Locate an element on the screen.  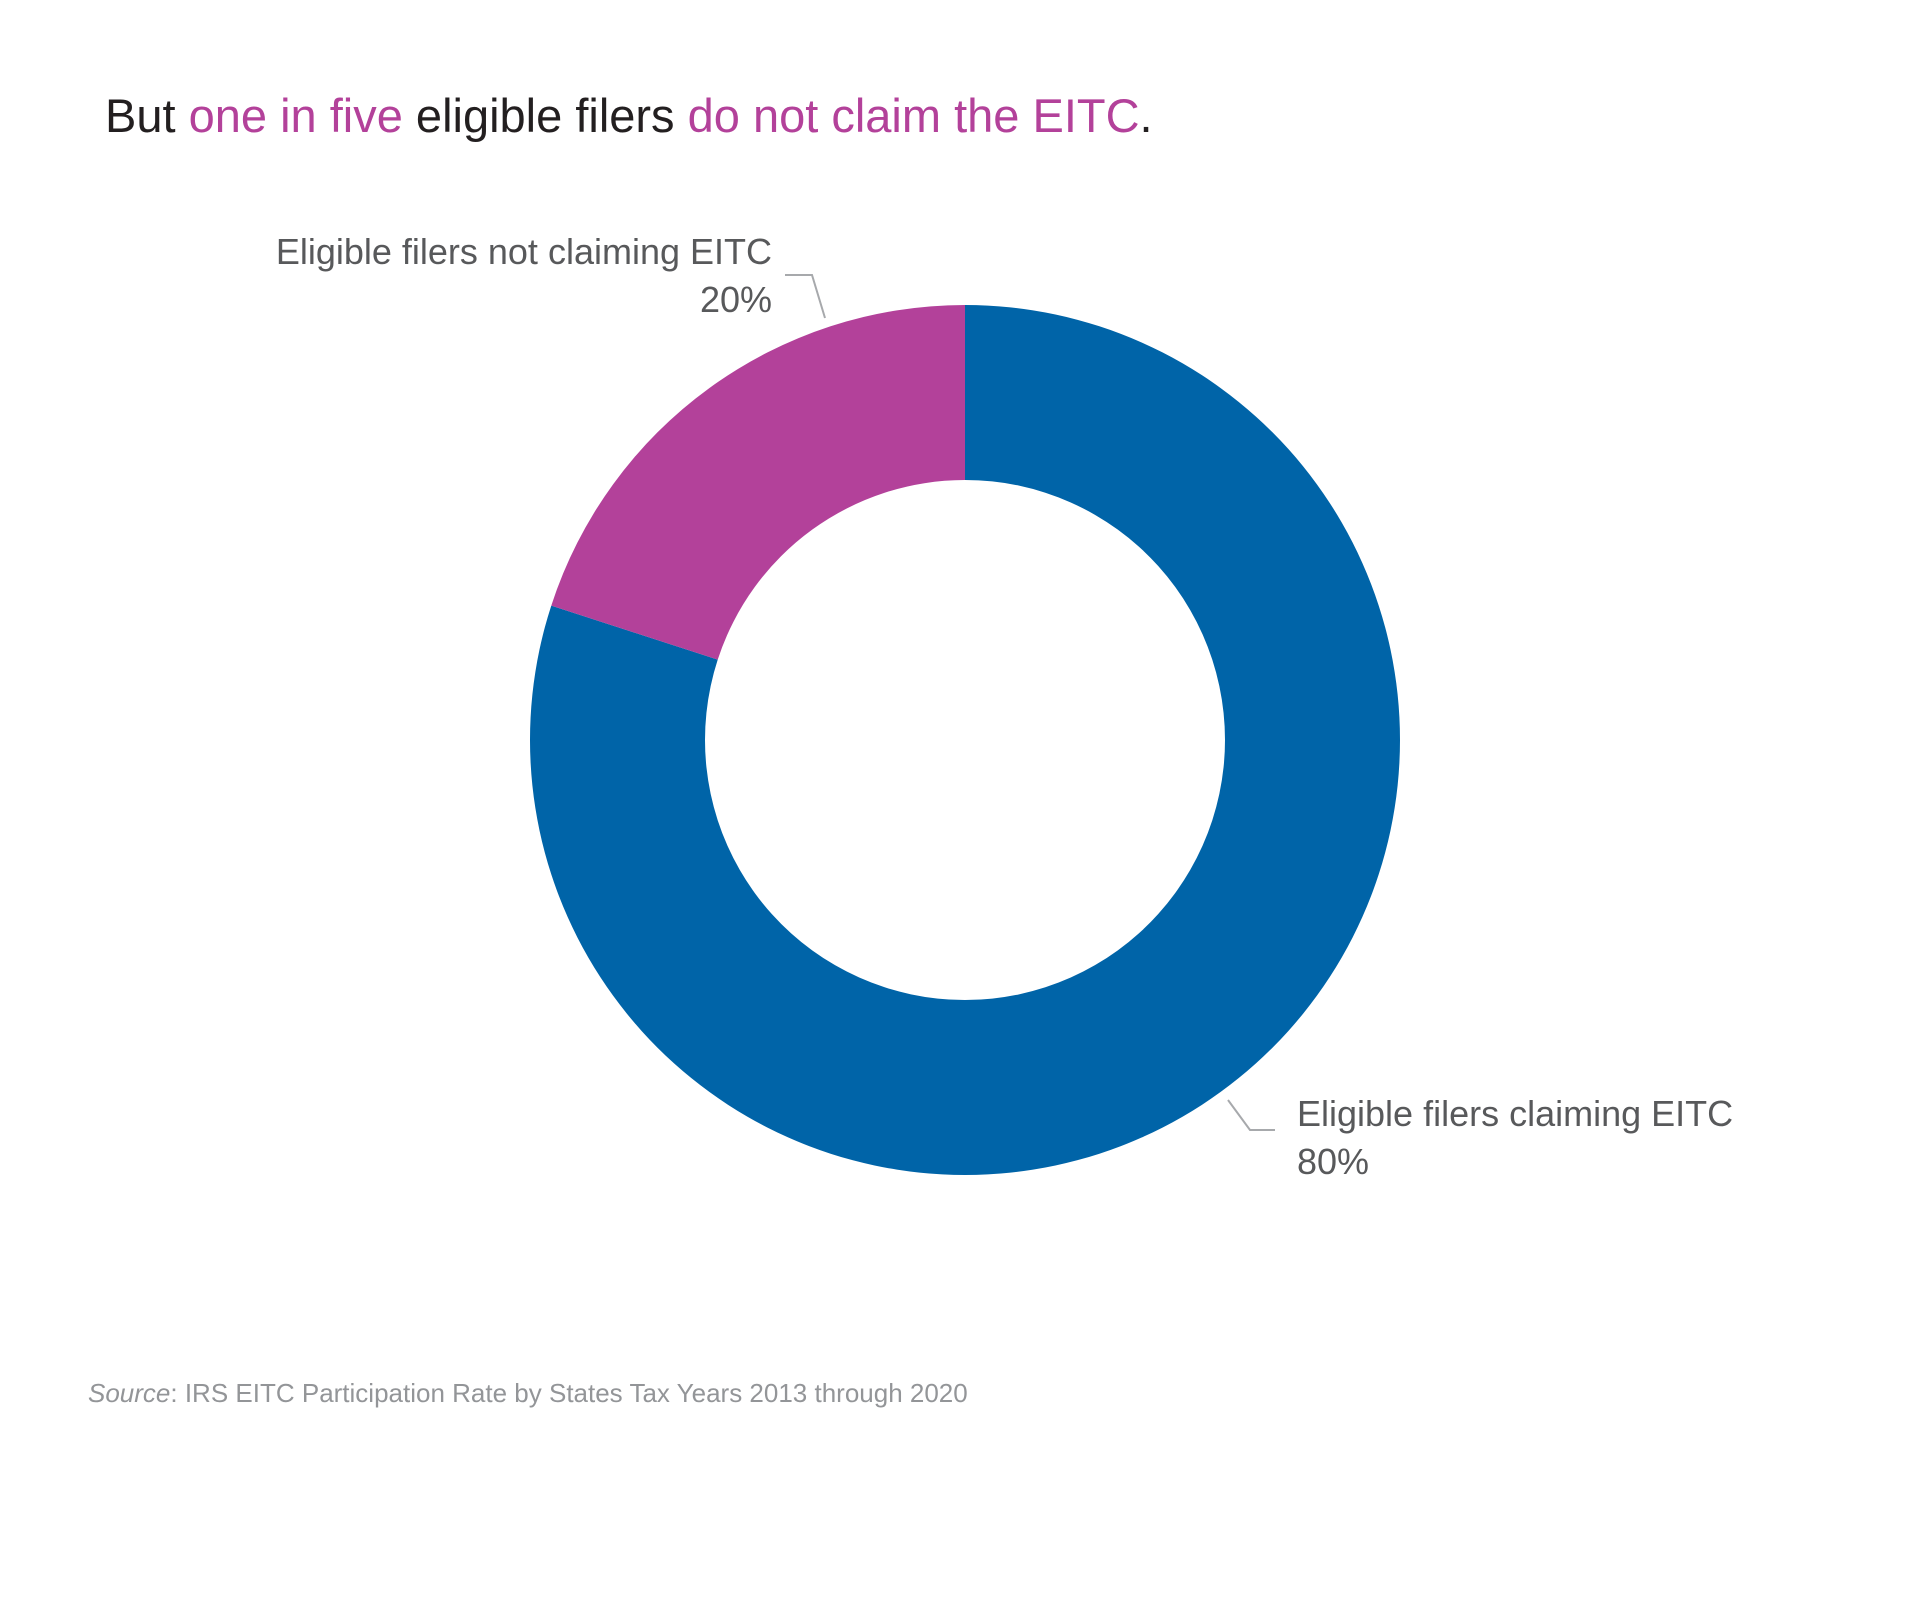
leader-line-claiming is located at coordinates (1251, 1115).